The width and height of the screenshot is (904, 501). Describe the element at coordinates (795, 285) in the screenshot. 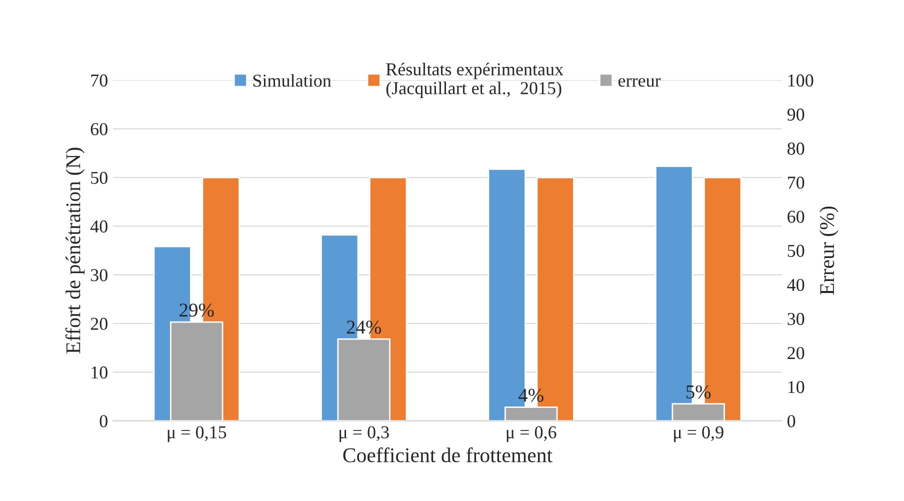

I see `y2-tick-label: 40` at that location.